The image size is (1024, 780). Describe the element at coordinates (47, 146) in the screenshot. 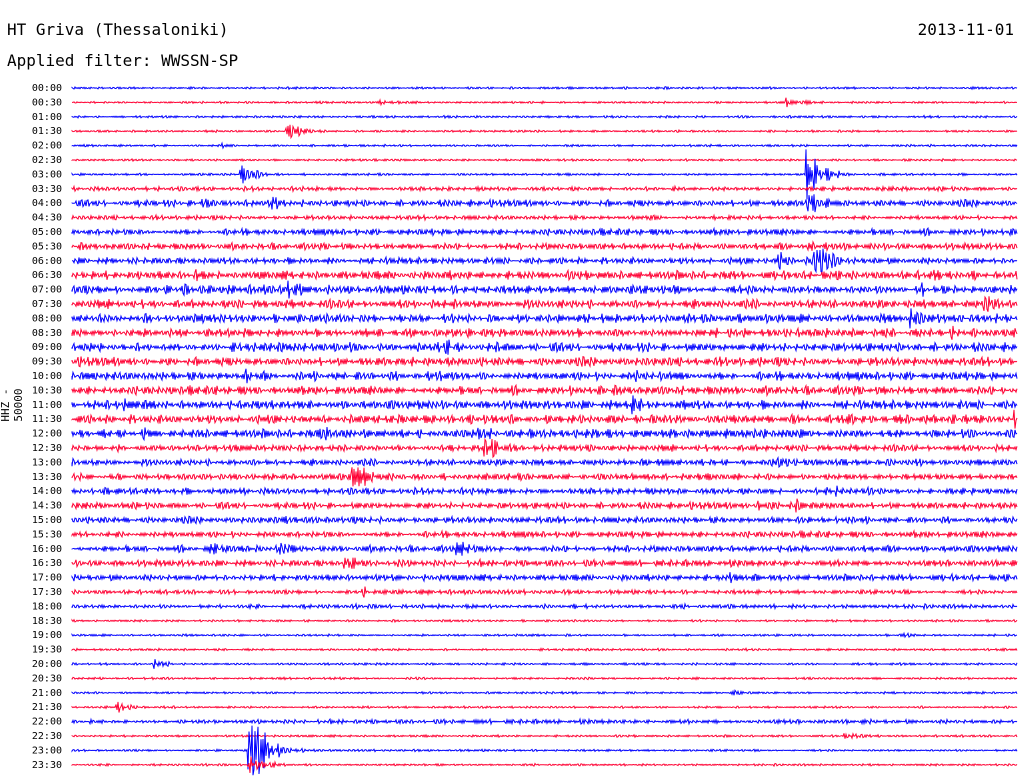

I see `time-tick-label: 02:00` at that location.